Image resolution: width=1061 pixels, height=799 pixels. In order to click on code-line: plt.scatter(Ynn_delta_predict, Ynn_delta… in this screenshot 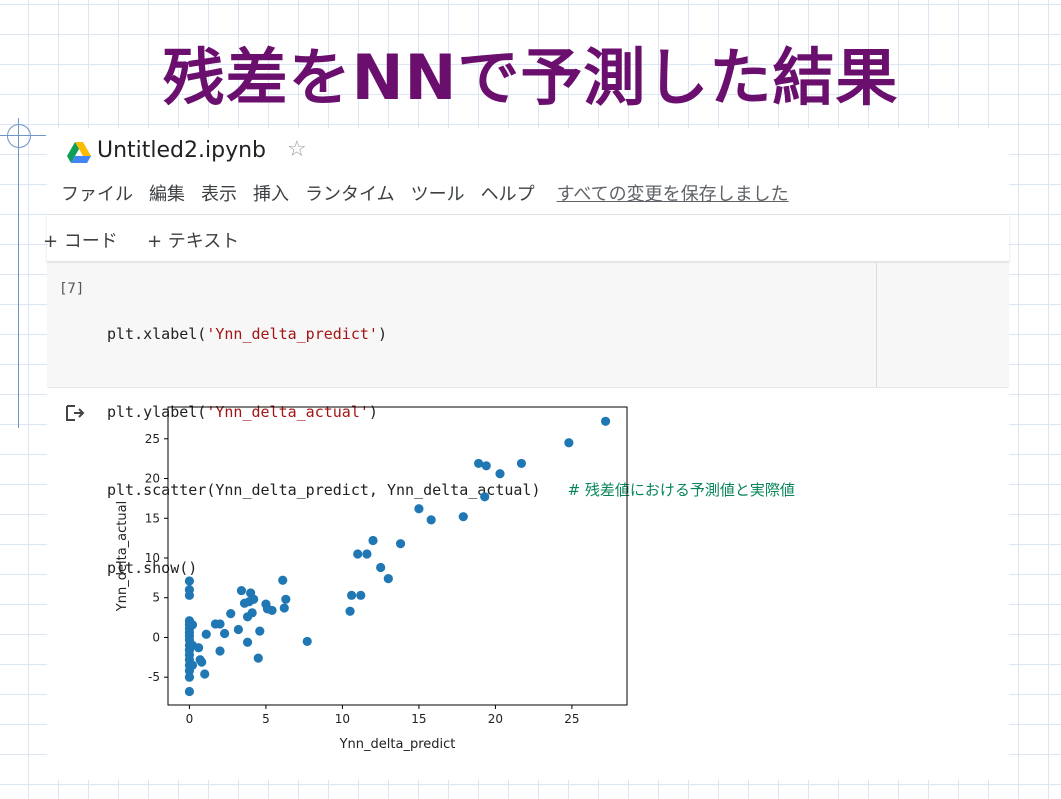, I will do `click(451, 490)`.